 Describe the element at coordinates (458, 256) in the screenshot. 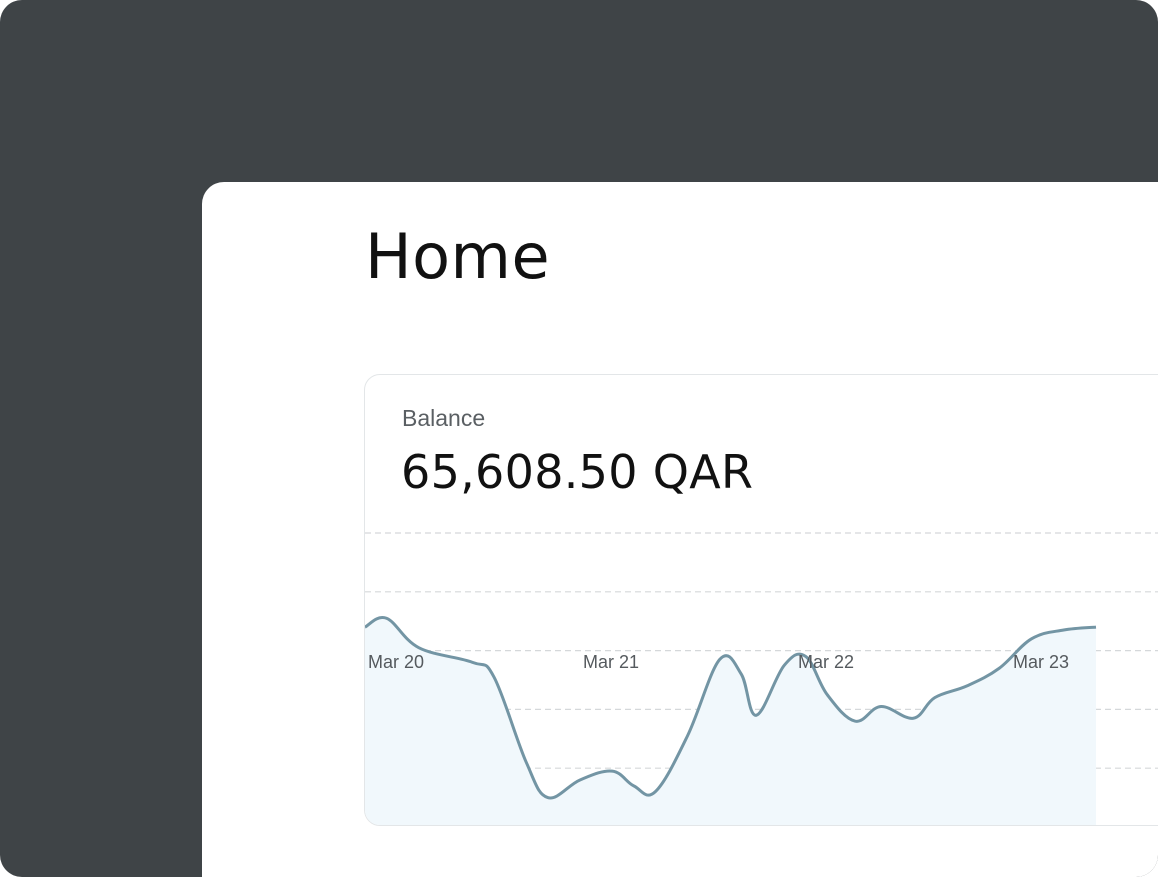

I see `page-title: Home` at that location.